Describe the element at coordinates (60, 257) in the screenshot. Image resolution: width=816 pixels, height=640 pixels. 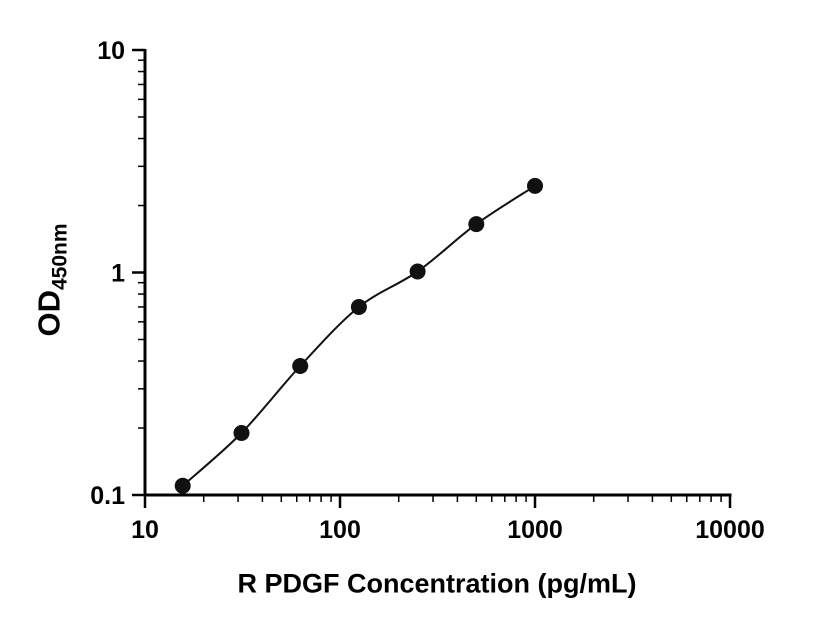
I see `y-axis-title-subscript: 450nm` at that location.